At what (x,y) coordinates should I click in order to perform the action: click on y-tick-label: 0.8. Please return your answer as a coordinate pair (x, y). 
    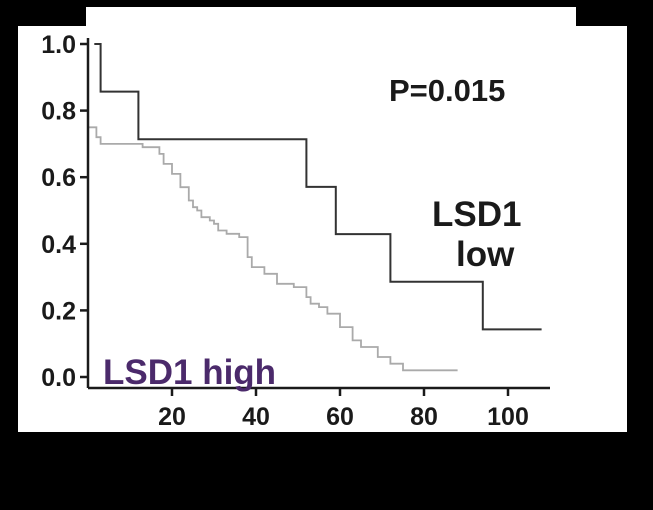
    Looking at the image, I should click on (58, 112).